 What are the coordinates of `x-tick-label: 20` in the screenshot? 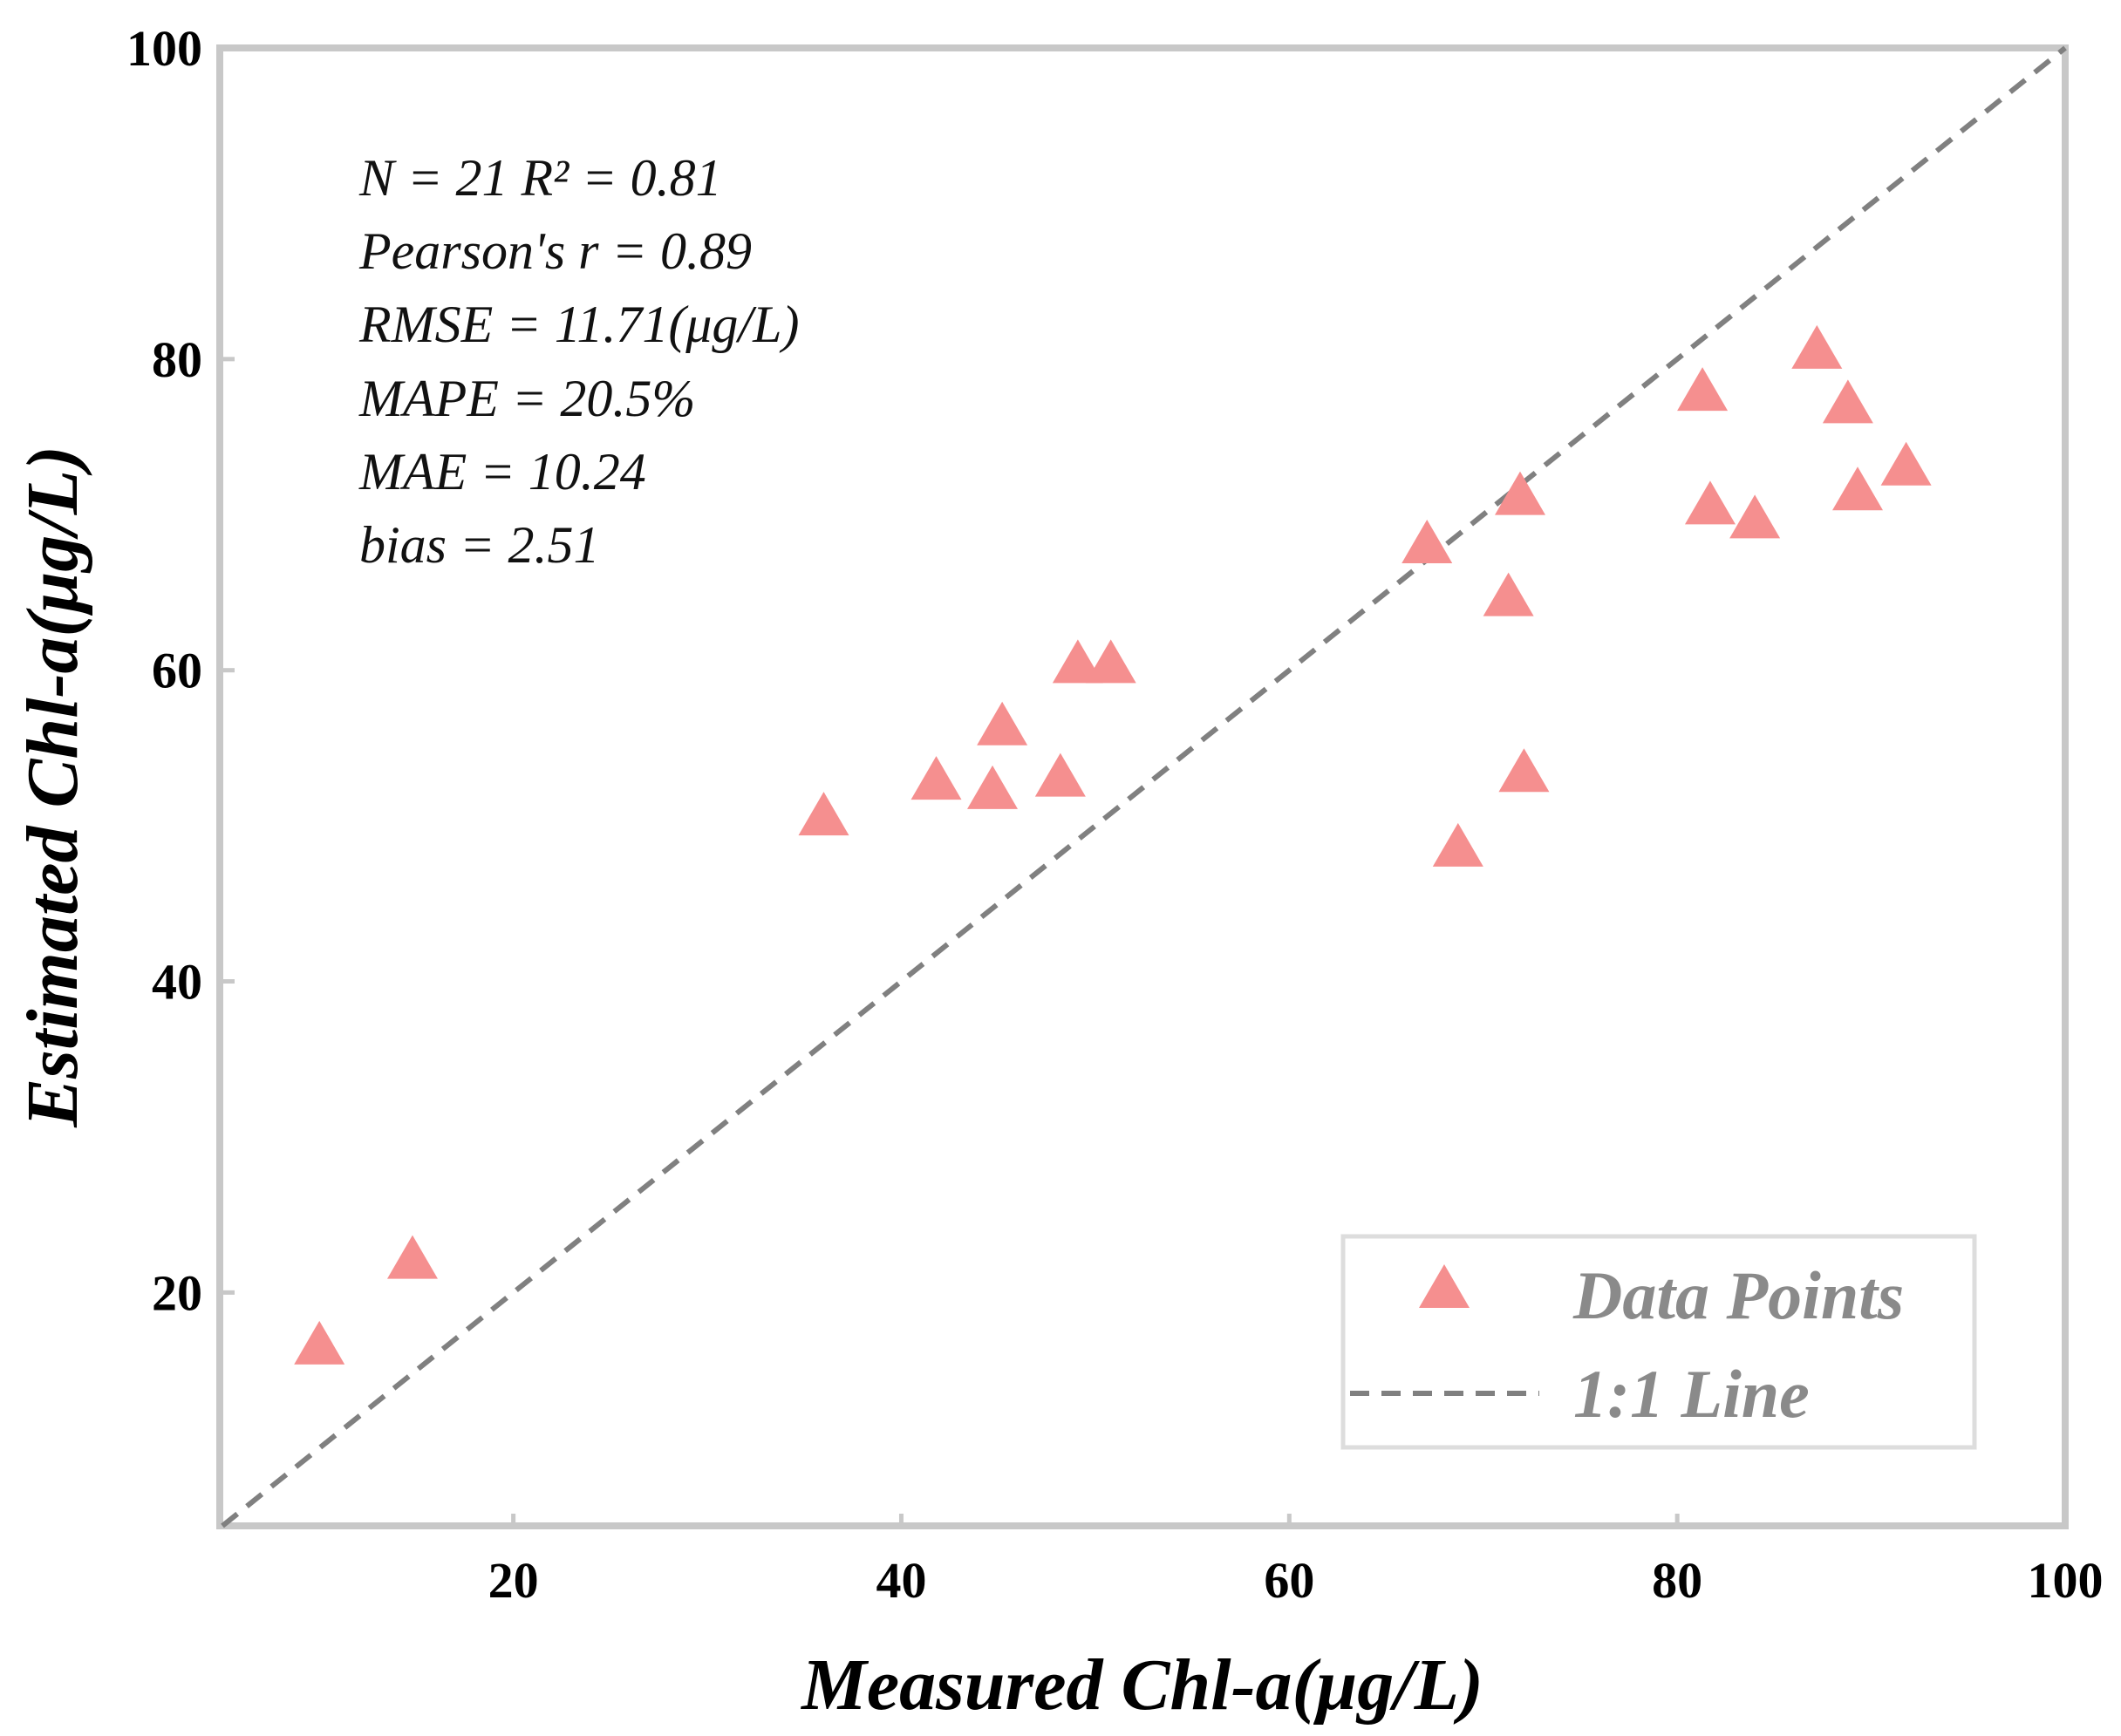 It's located at (513, 1580).